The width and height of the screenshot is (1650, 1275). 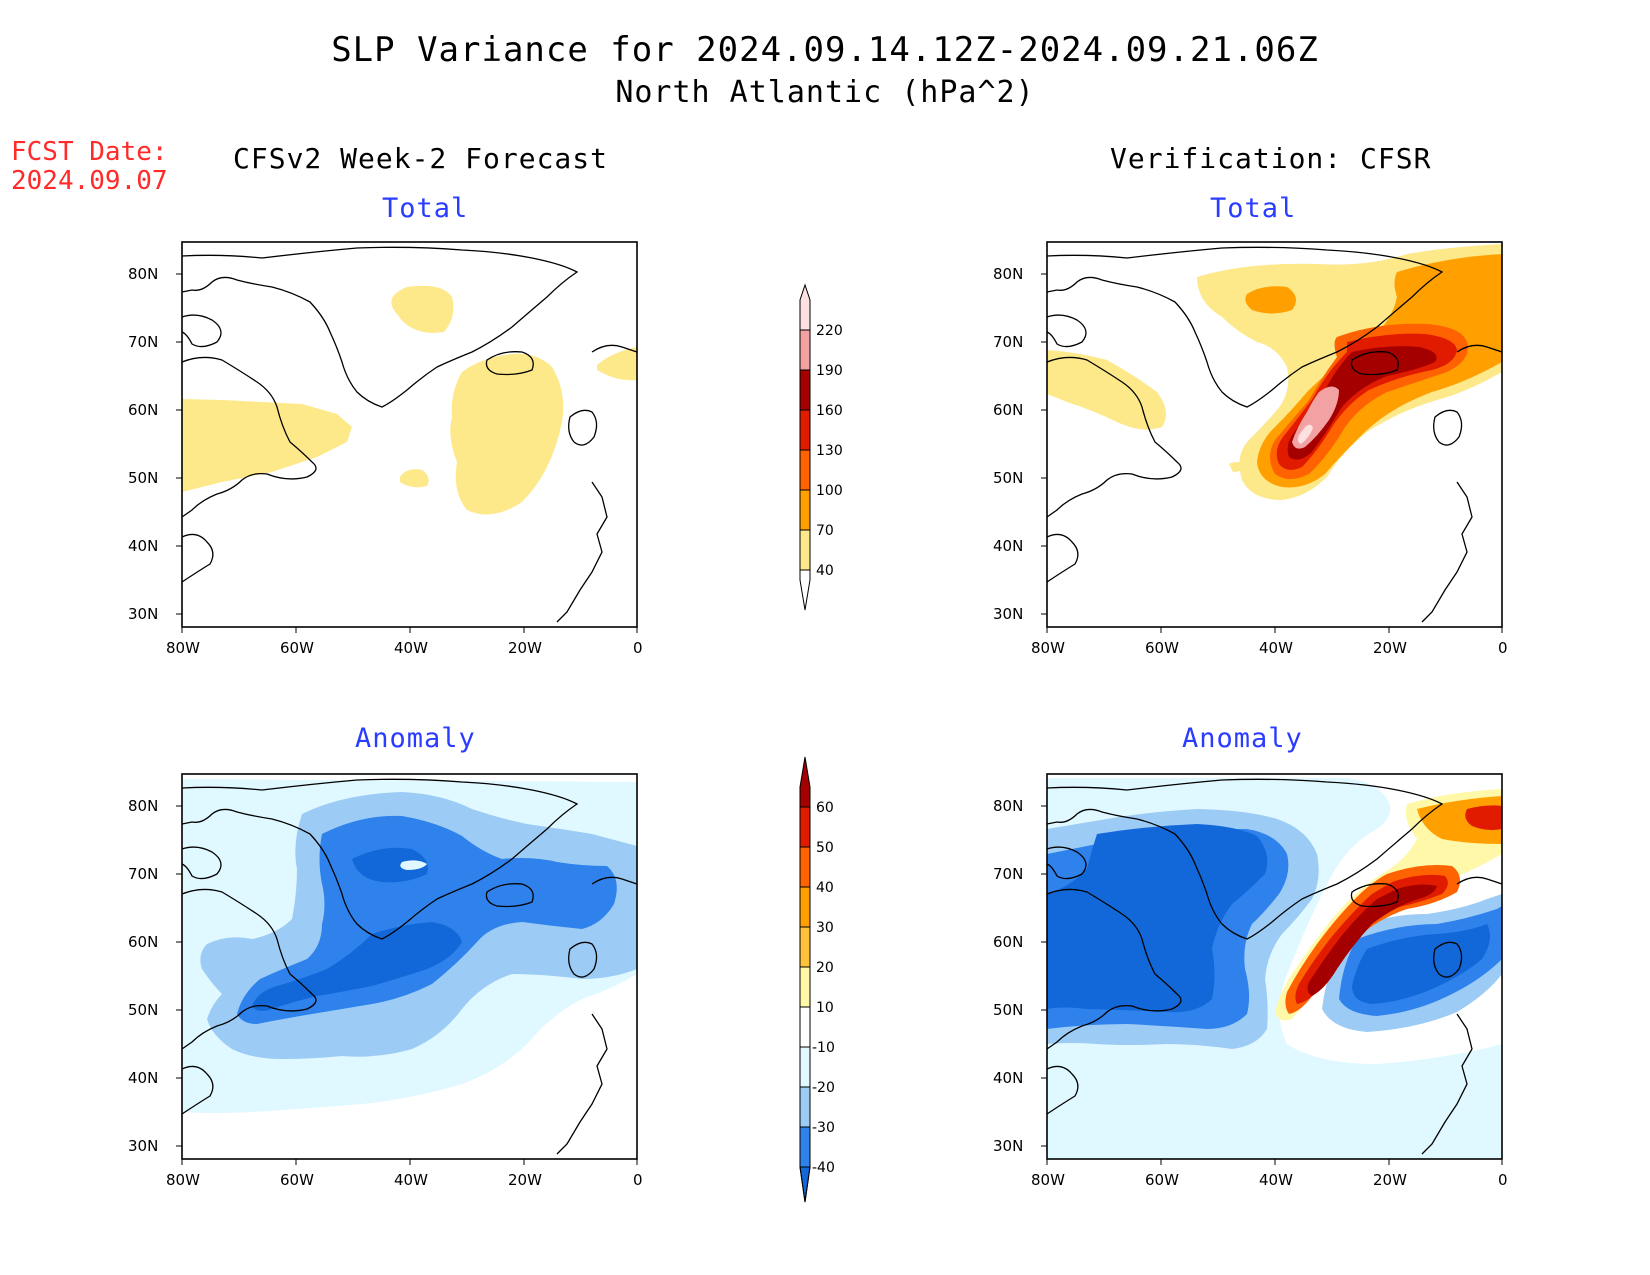 What do you see at coordinates (829, 411) in the screenshot?
I see `colorbar-level-label: 160` at bounding box center [829, 411].